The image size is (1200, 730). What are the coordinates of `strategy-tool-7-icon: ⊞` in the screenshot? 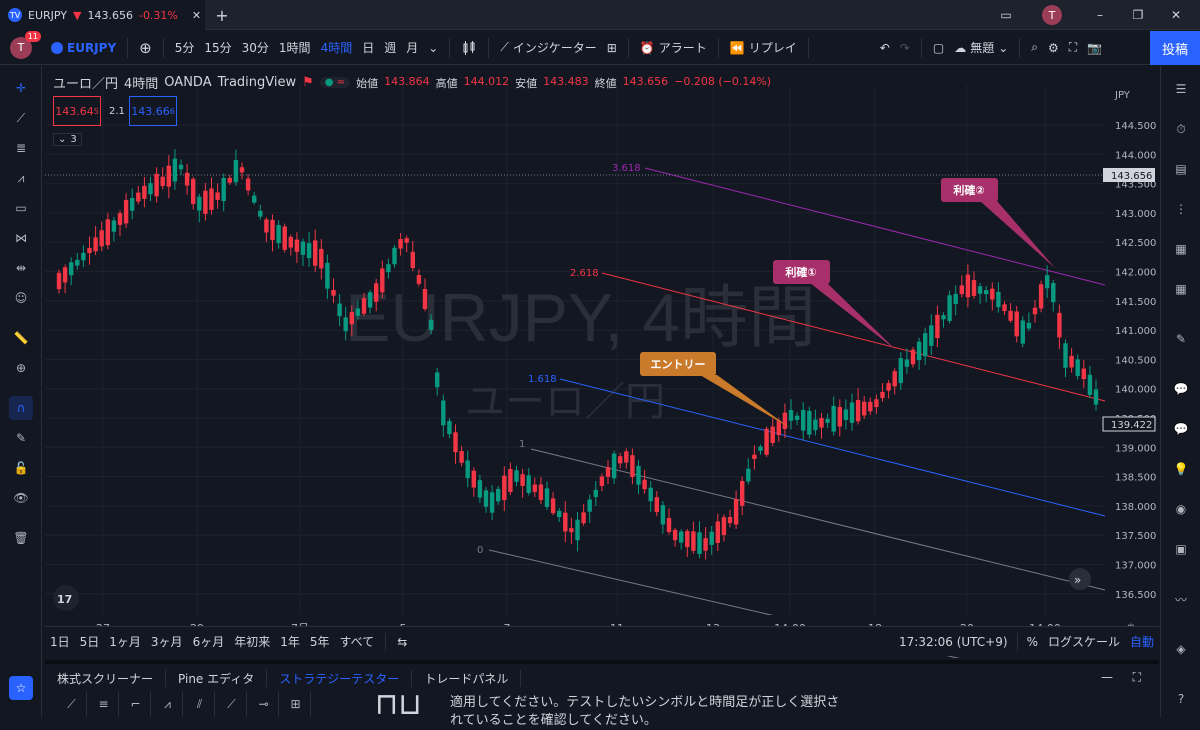 It's located at (296, 704).